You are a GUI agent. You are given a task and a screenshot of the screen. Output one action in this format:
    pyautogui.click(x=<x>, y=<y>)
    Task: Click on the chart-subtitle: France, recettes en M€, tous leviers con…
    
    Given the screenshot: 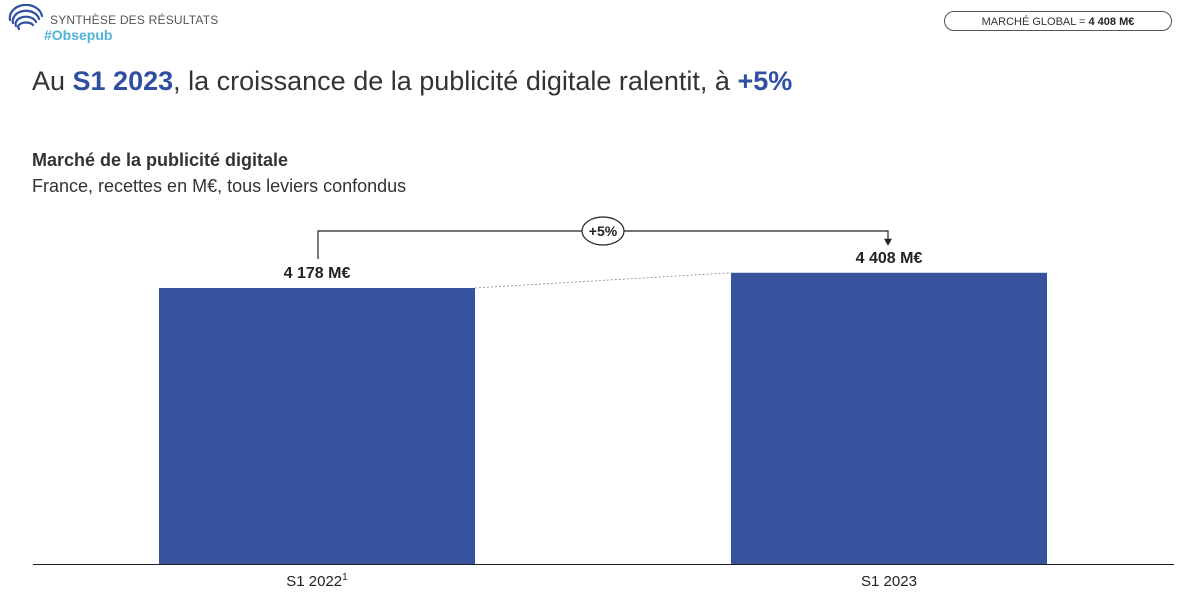 What is the action you would take?
    pyautogui.click(x=219, y=186)
    